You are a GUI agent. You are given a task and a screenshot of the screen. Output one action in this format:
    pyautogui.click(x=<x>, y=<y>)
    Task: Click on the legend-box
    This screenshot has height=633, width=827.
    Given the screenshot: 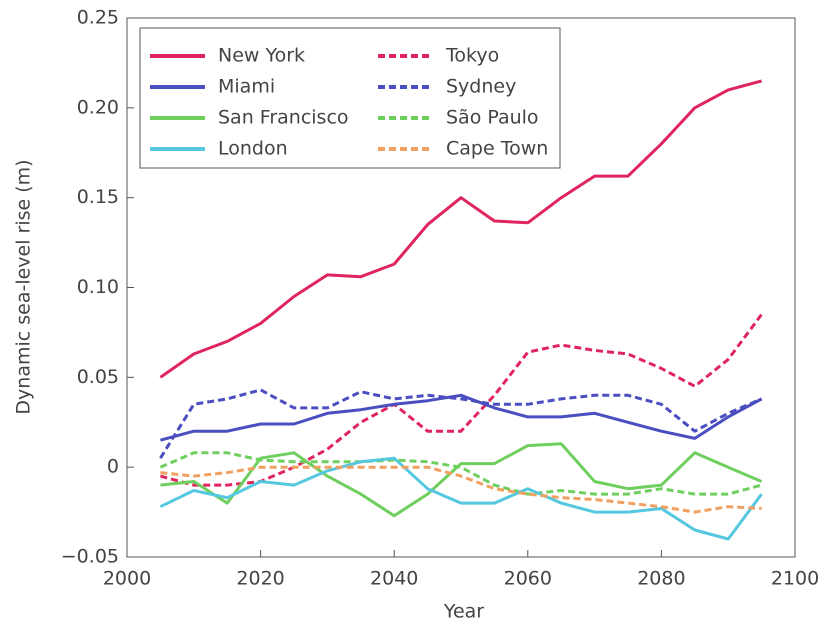 What is the action you would take?
    pyautogui.click(x=350, y=98)
    